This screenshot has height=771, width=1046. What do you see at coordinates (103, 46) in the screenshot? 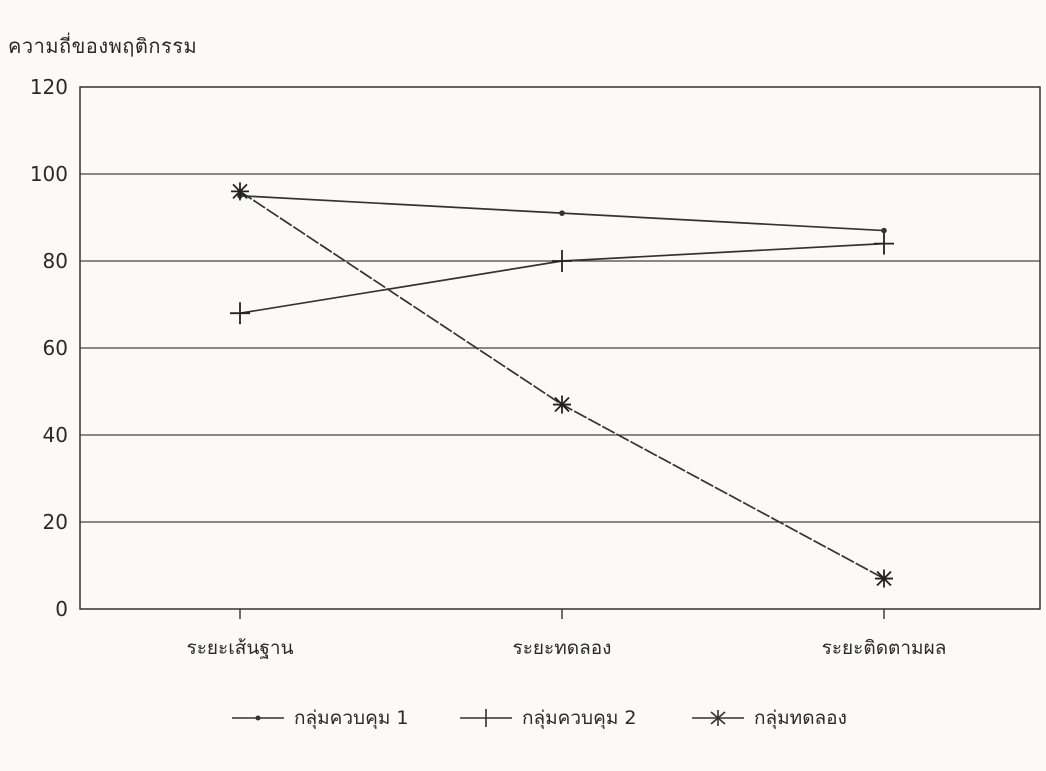
I see `y-axis-title: ความถี่ของพฤติกรรม` at bounding box center [103, 46].